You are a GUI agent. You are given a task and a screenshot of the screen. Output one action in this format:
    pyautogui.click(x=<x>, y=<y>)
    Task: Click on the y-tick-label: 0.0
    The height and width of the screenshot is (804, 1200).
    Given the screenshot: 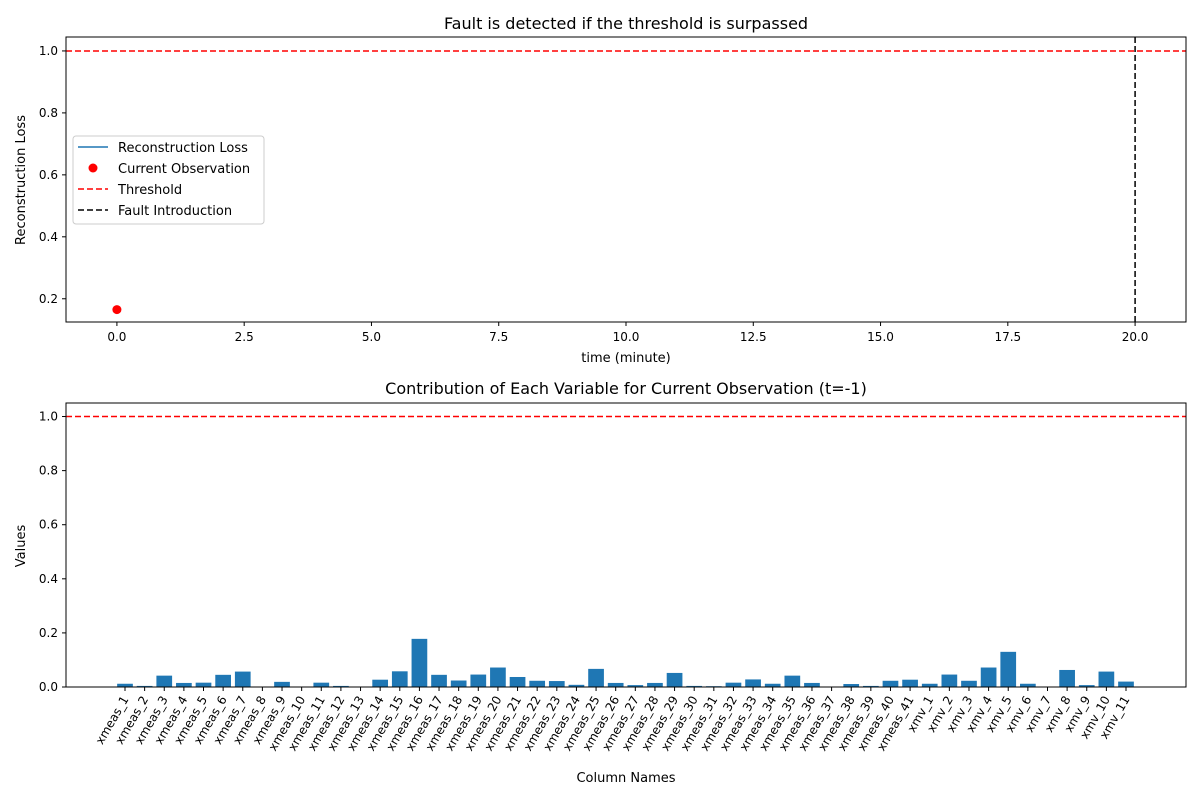 What is the action you would take?
    pyautogui.click(x=48, y=687)
    